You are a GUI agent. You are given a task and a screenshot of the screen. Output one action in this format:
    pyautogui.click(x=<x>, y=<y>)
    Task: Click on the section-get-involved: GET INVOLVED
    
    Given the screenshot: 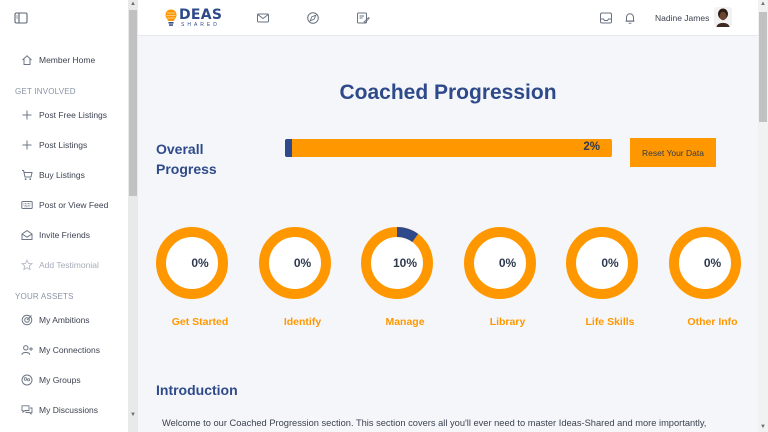 What is the action you would take?
    pyautogui.click(x=45, y=91)
    